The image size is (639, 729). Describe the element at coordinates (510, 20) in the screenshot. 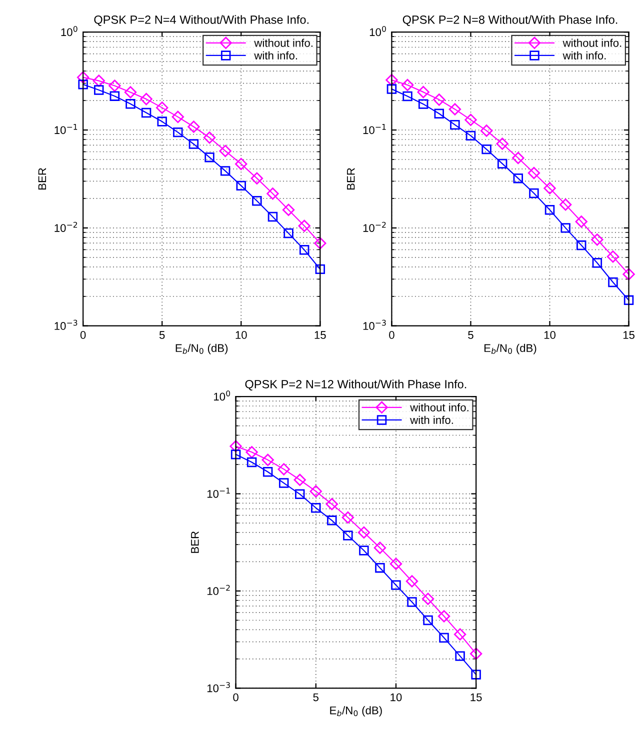

I see `chart-title: QPSK P=2 N=8 Without/With Phase Info.` at that location.